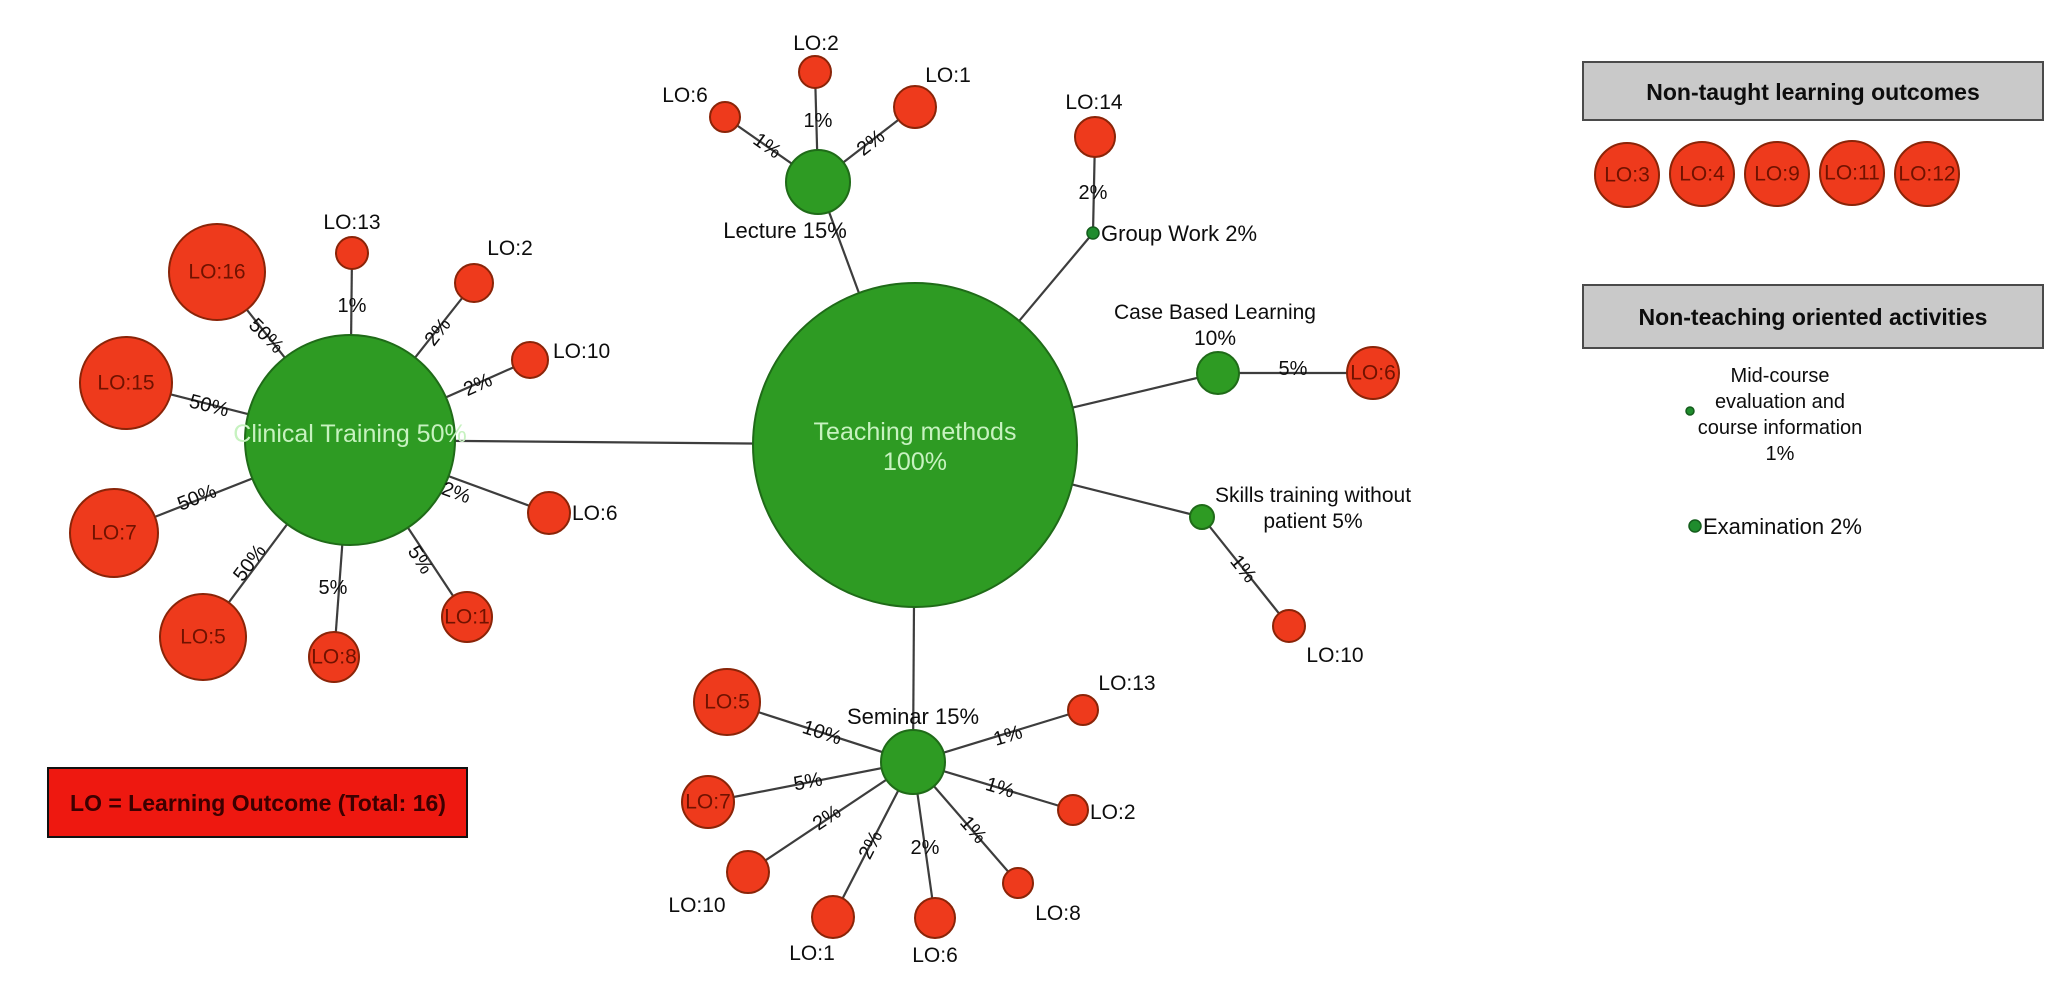  I want to click on node-seminar-lo5, so click(727, 702).